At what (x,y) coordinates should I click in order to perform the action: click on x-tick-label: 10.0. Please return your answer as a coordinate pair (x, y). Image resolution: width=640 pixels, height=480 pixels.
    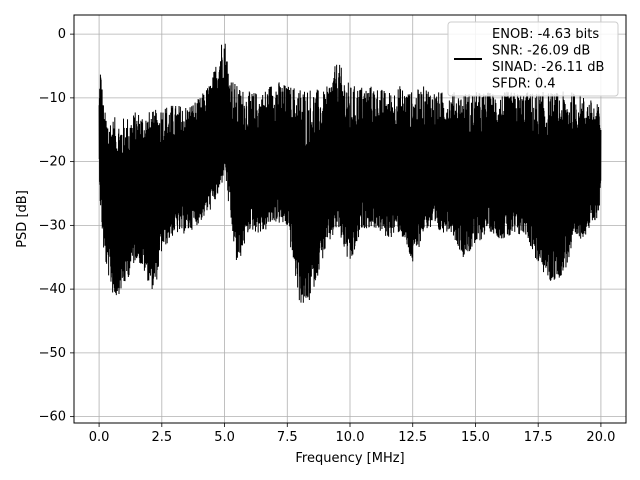
    Looking at the image, I should click on (350, 437).